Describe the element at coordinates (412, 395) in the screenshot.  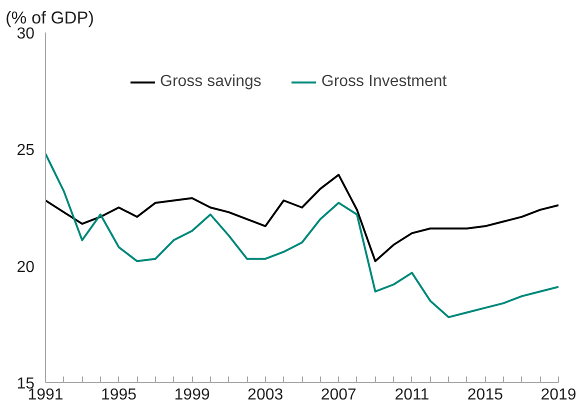
I see `x-tick-label: 2011` at that location.